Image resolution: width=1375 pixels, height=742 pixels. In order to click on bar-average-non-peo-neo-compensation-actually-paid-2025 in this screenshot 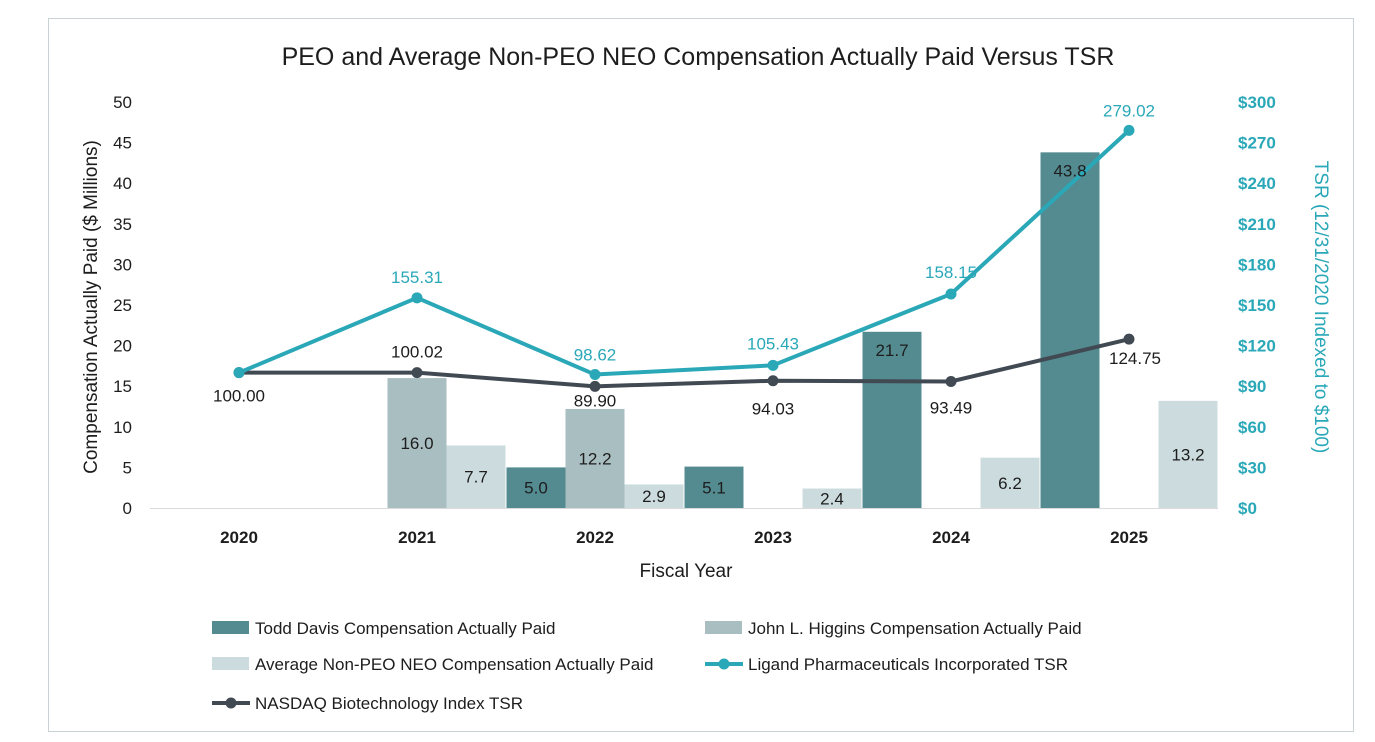, I will do `click(1188, 454)`.